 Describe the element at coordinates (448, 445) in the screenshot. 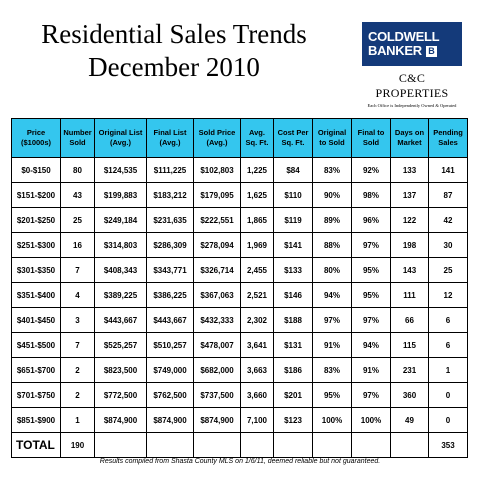

I see `total-cell: 353` at that location.